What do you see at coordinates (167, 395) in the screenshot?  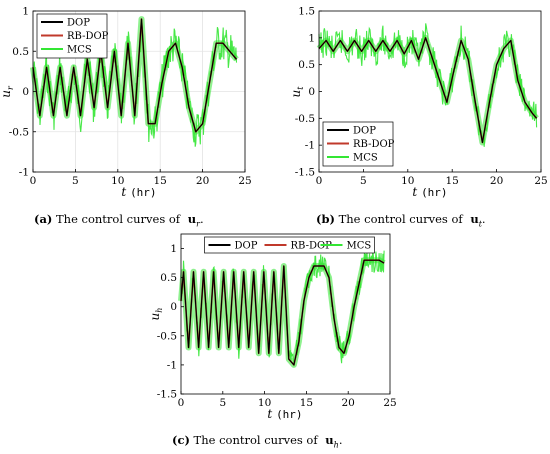 I see `y-tick-label-c: -1.5` at bounding box center [167, 395].